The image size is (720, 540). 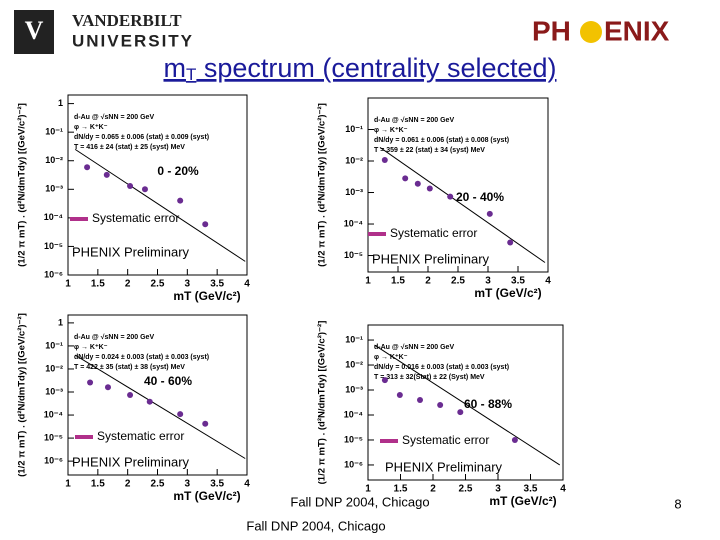 I want to click on phenix-logo: PH ENIX, so click(x=601, y=30).